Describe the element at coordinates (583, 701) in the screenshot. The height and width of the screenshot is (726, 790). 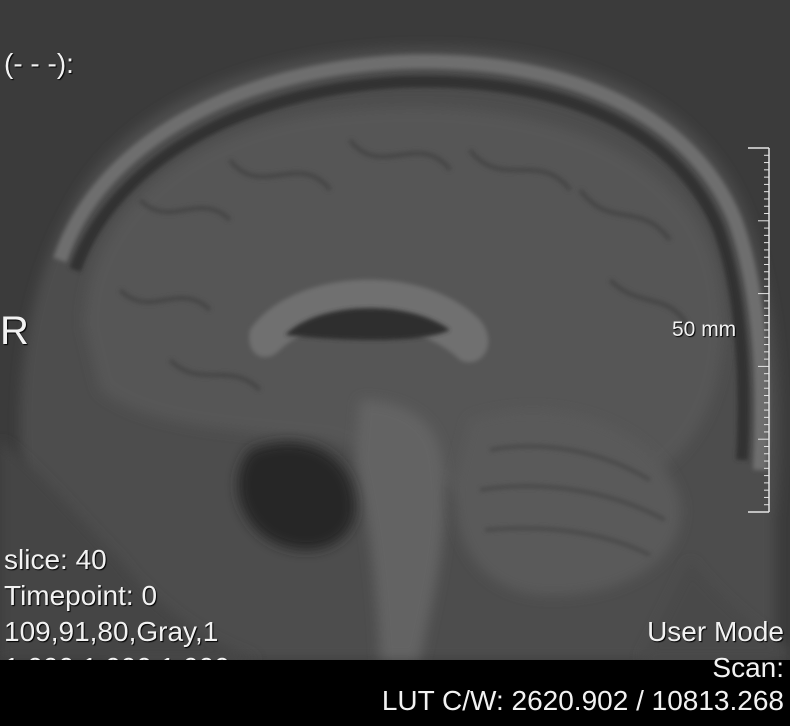
I see `lut-window-info: LUT C/W: 2620.902 / 10813.268` at that location.